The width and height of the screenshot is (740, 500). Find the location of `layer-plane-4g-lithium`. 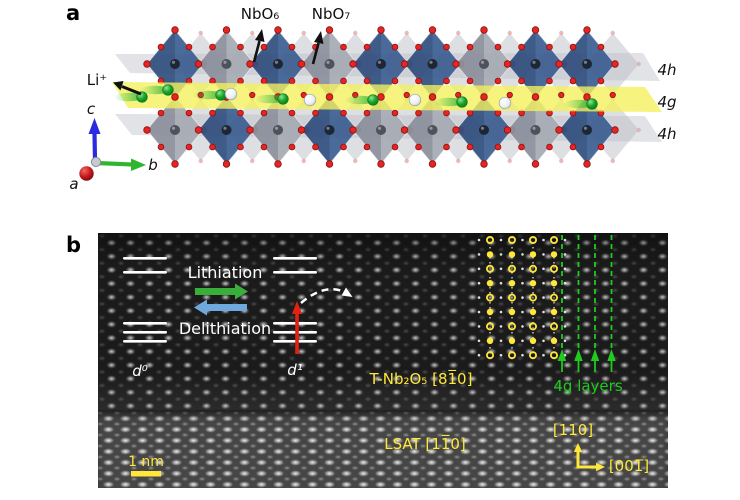

layer-plane-4g-lithium is located at coordinates (387, 97).